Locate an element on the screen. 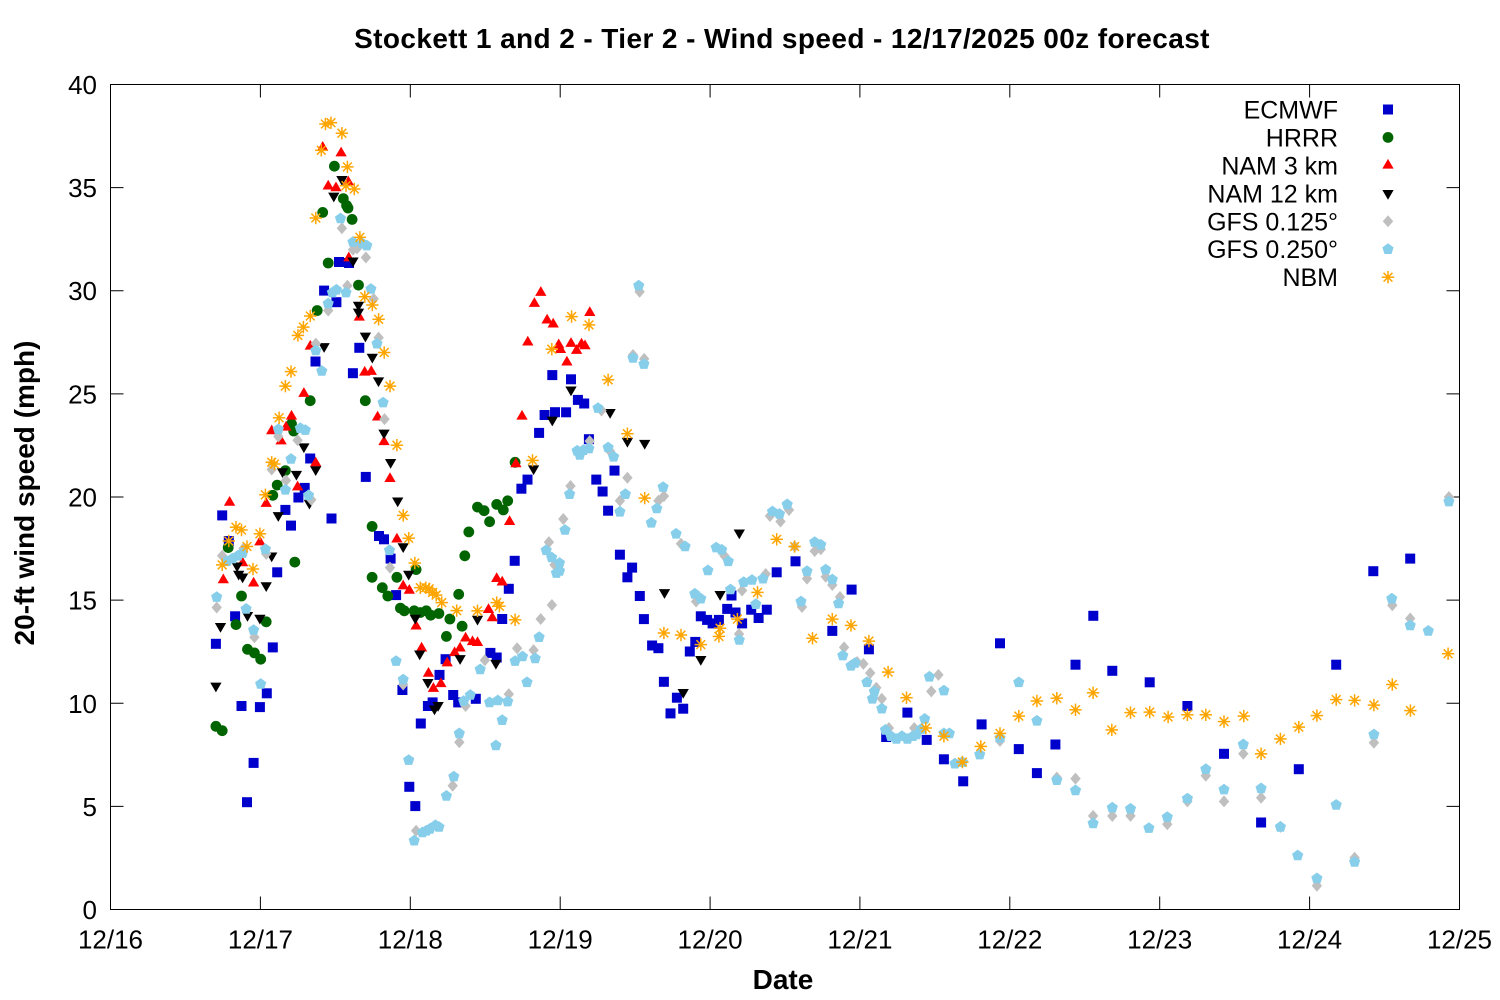 The width and height of the screenshot is (1500, 1000). svg-text: 10 is located at coordinates (82, 704).